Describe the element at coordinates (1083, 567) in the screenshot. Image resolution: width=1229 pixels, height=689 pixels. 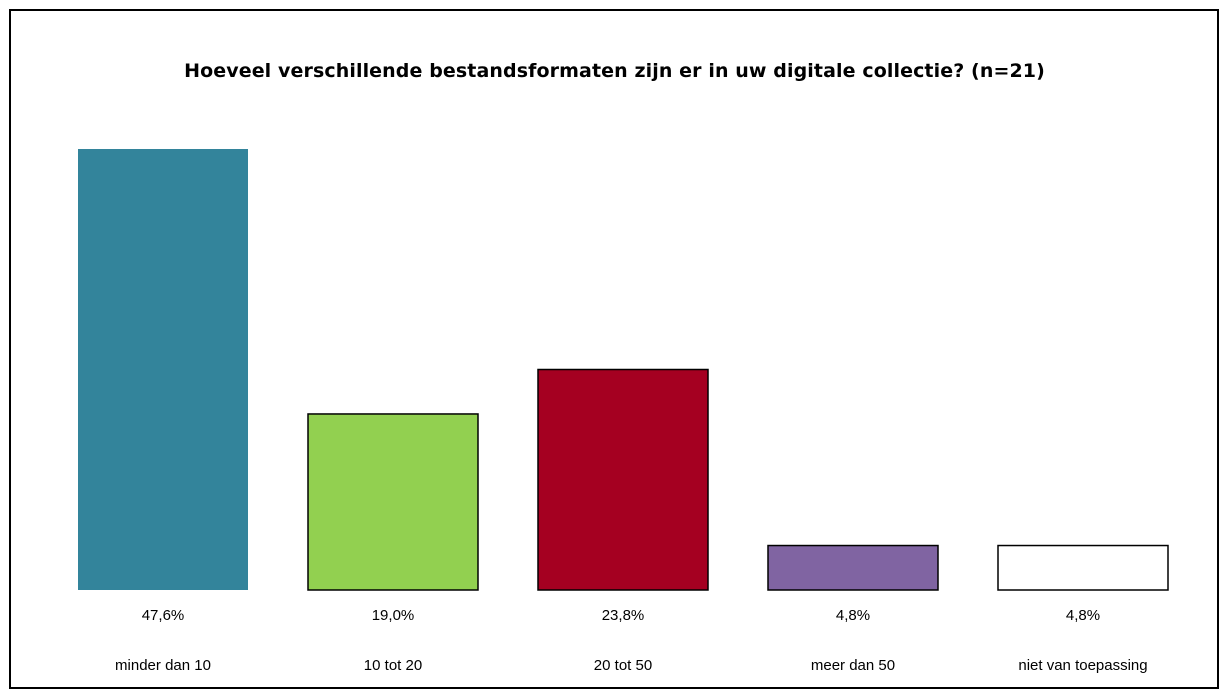
I see `bar-niet-van-toepassing` at that location.